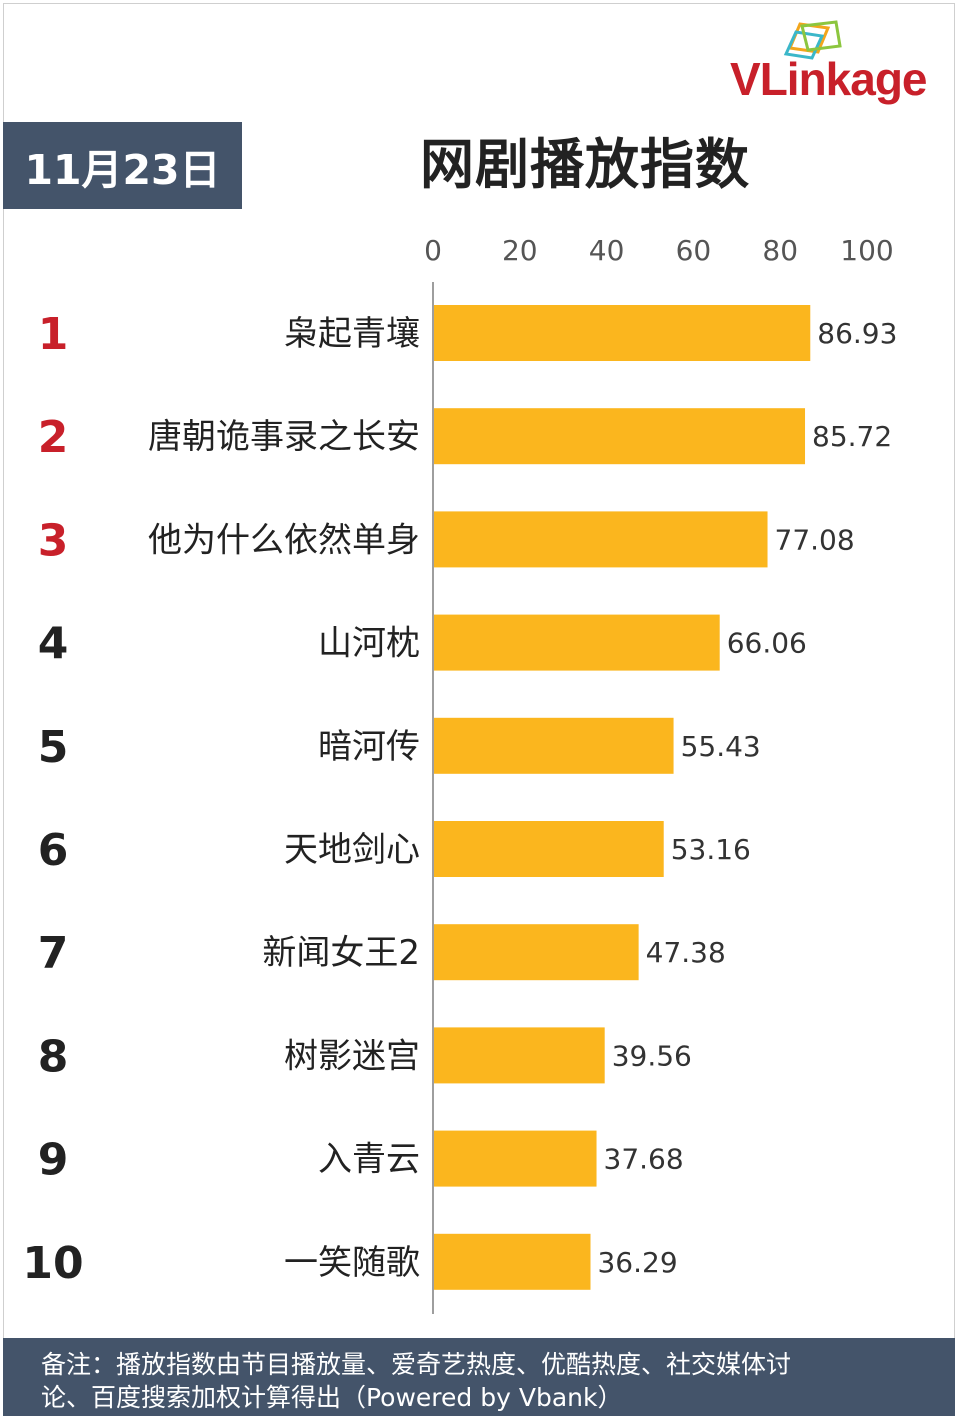 This screenshot has width=960, height=1421. I want to click on x-tick-label: 100, so click(866, 250).